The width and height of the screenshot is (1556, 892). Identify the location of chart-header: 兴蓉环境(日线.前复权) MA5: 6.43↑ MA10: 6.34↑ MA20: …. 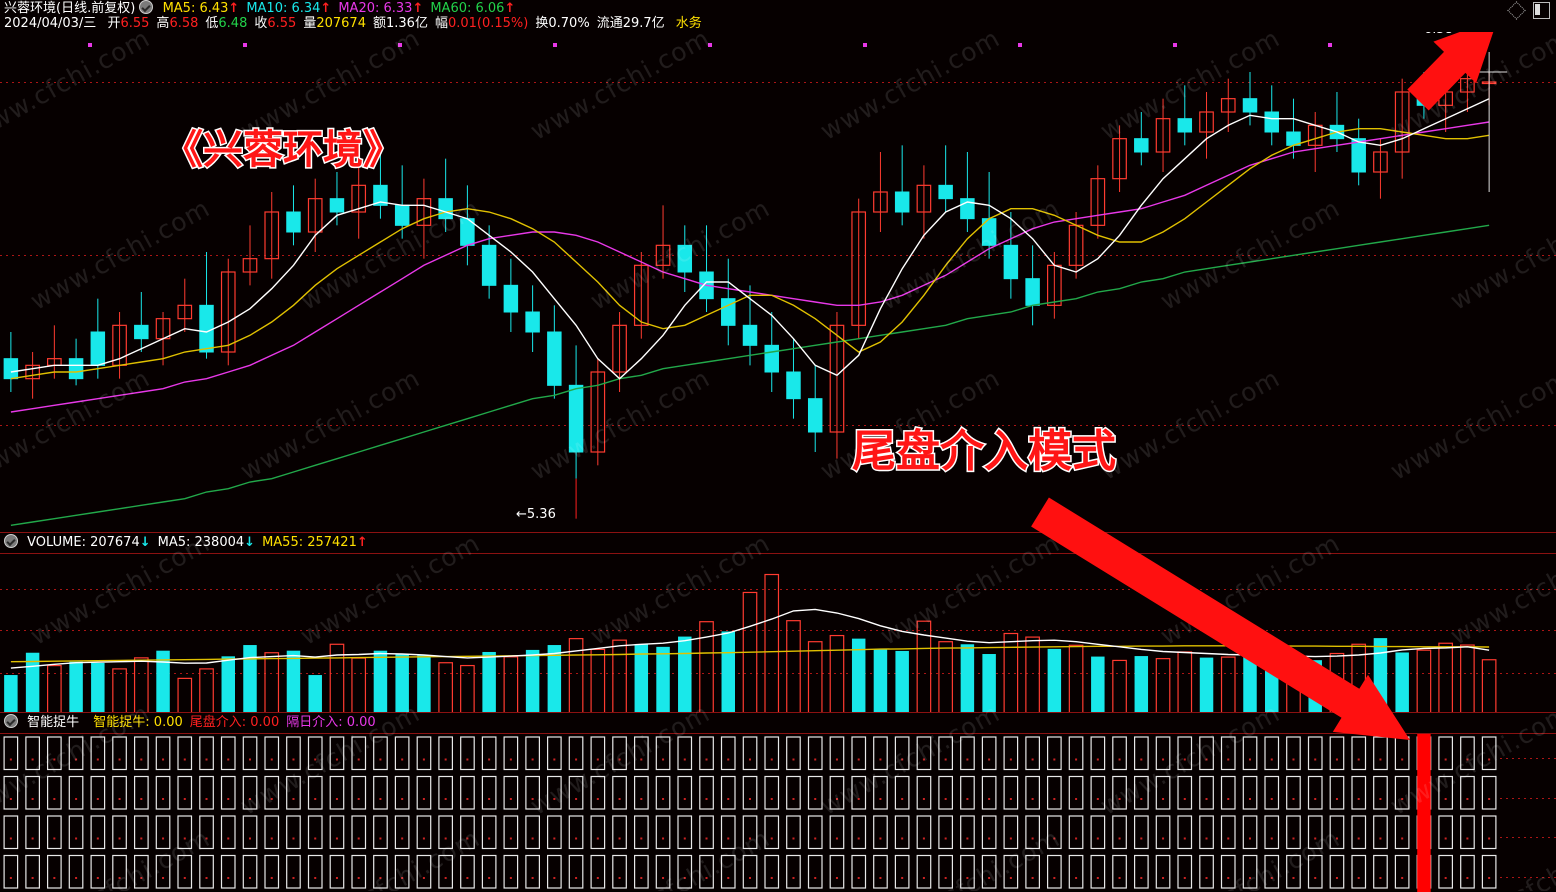
(778, 16).